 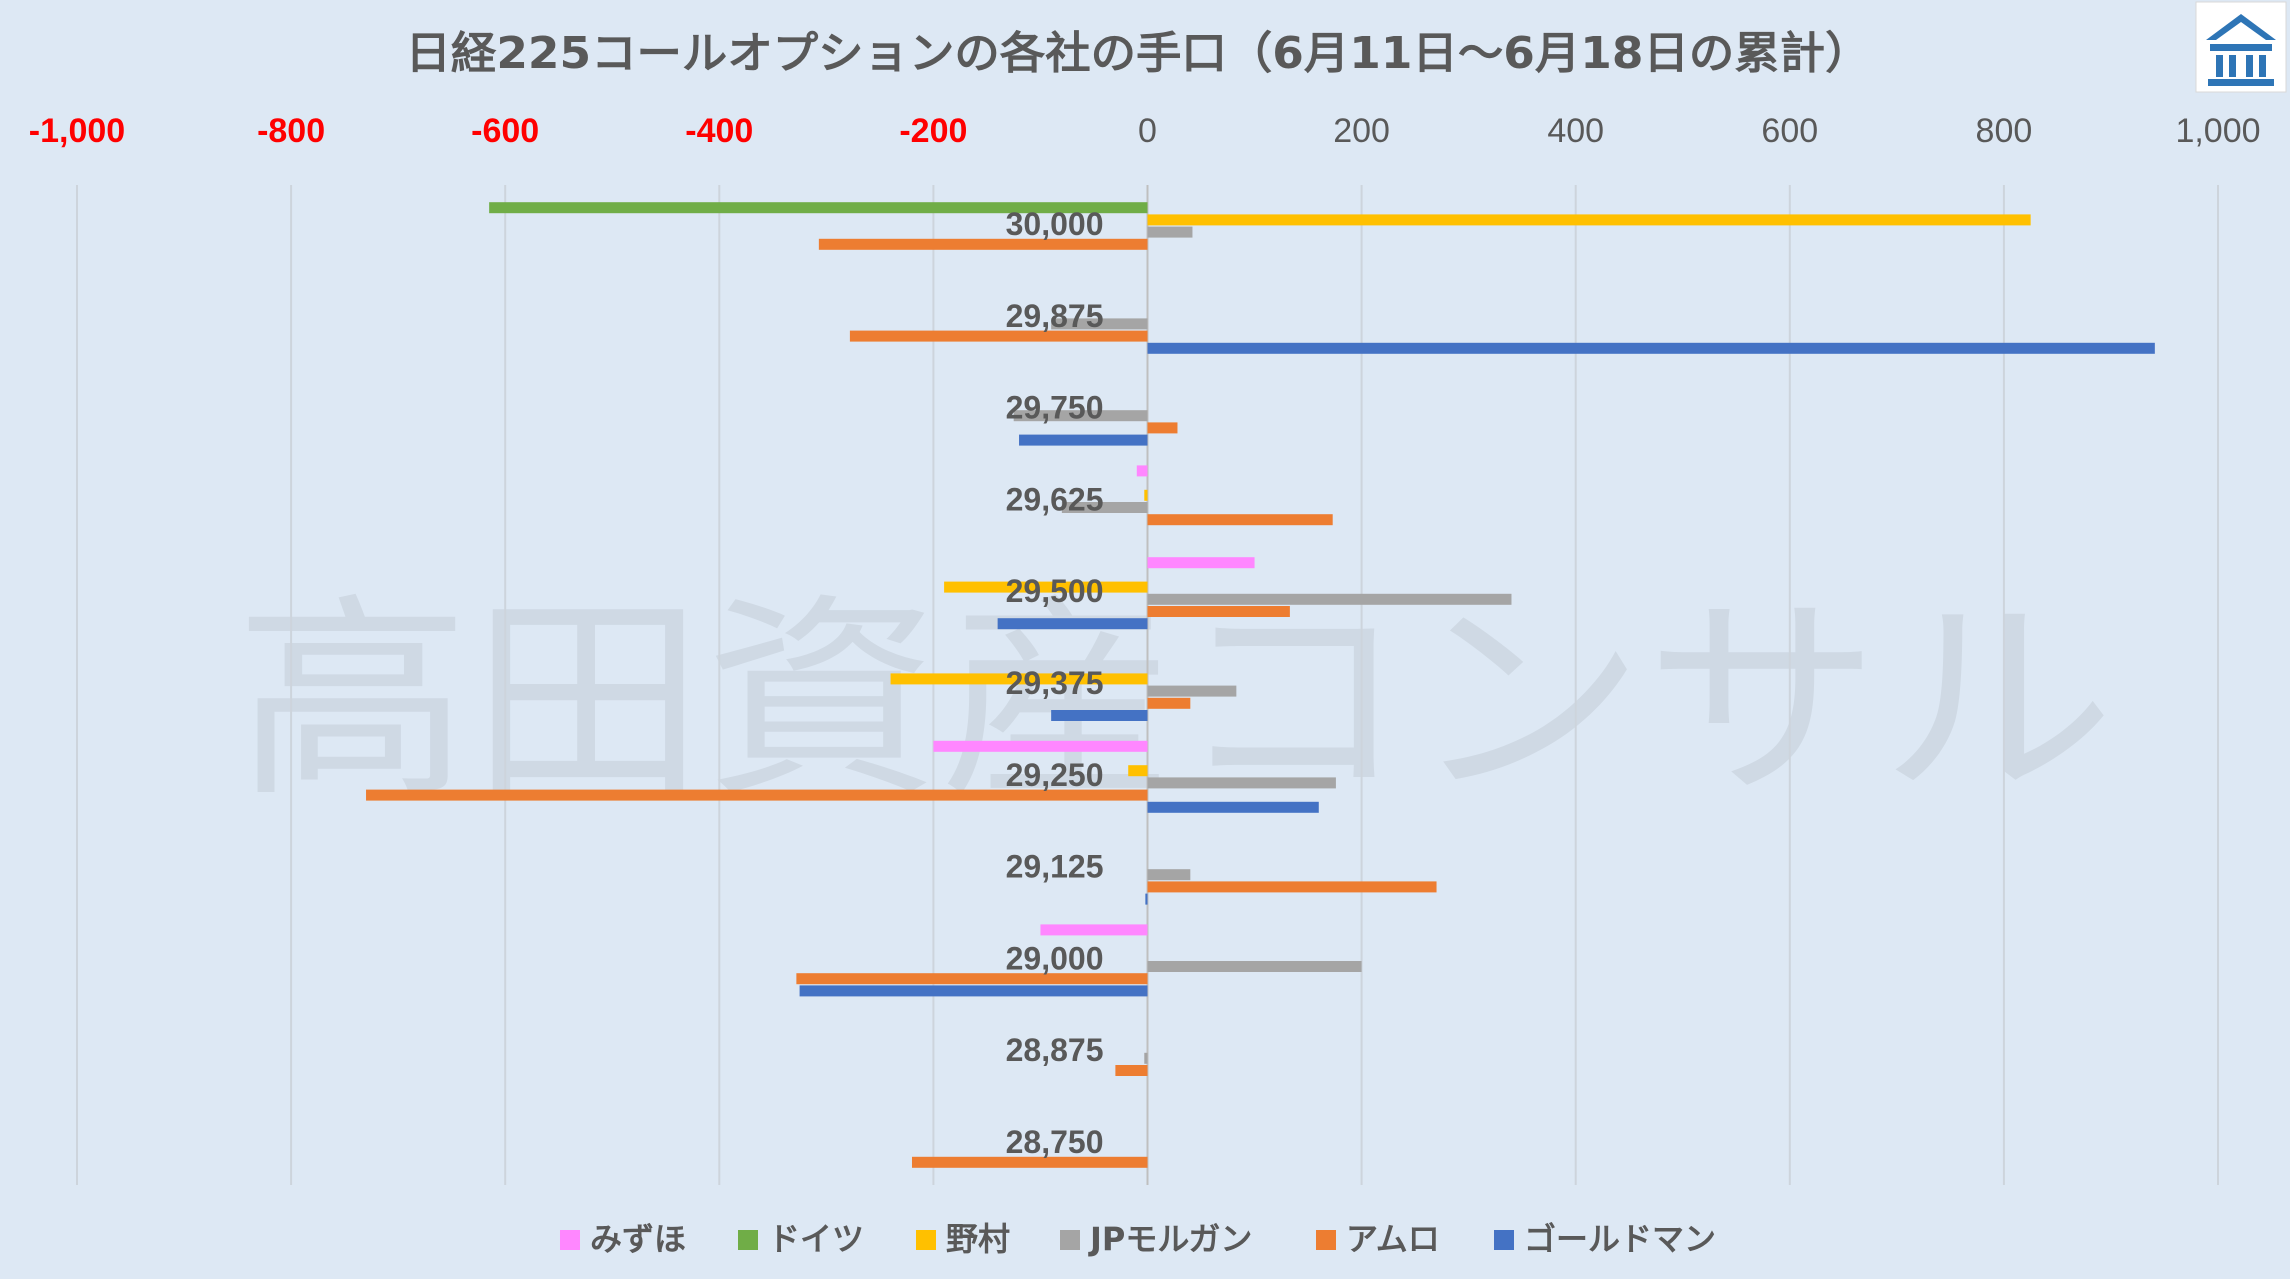 What do you see at coordinates (1055, 408) in the screenshot?
I see `category-label: 29,750` at bounding box center [1055, 408].